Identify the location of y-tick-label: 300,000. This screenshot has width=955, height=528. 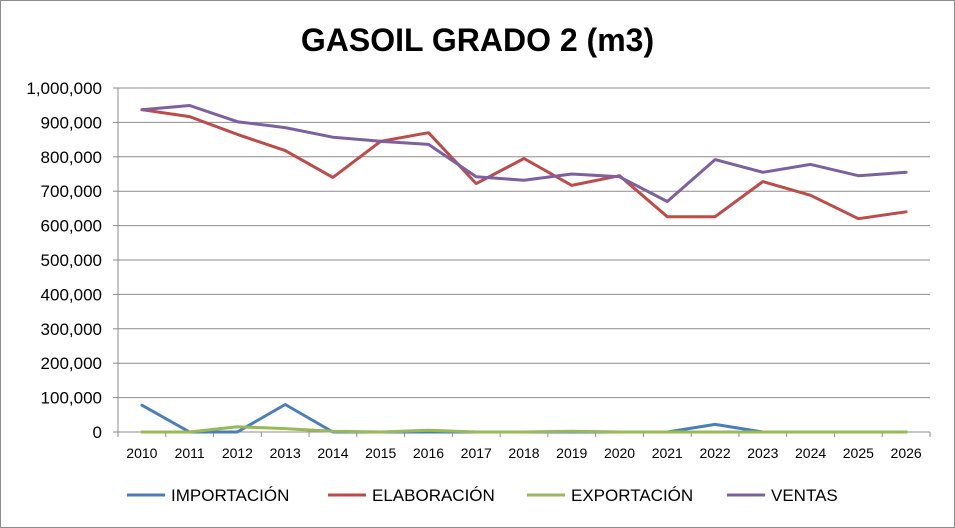
(71, 329).